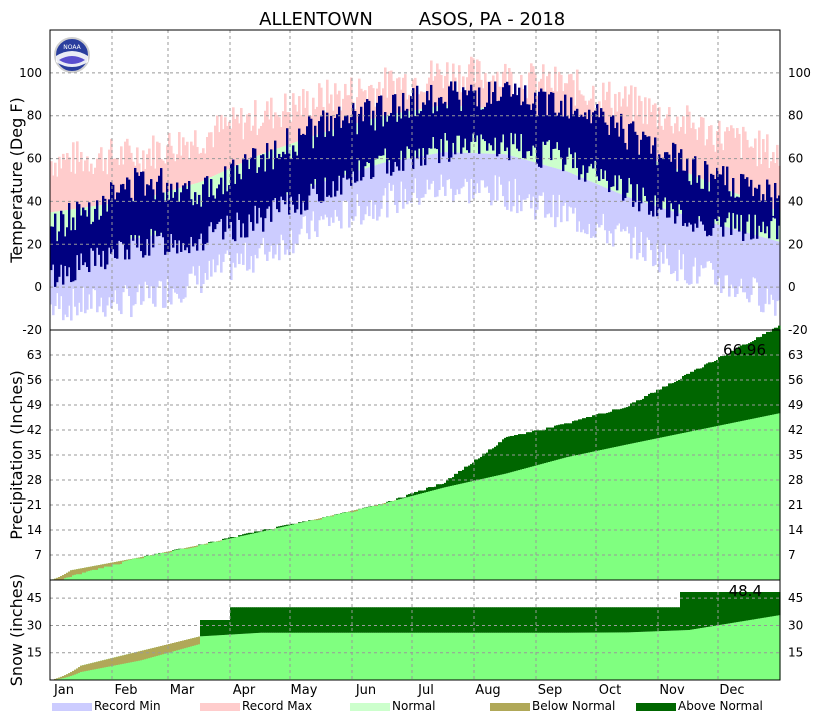  What do you see at coordinates (38, 287) in the screenshot?
I see `temp-ytick-left: 0` at bounding box center [38, 287].